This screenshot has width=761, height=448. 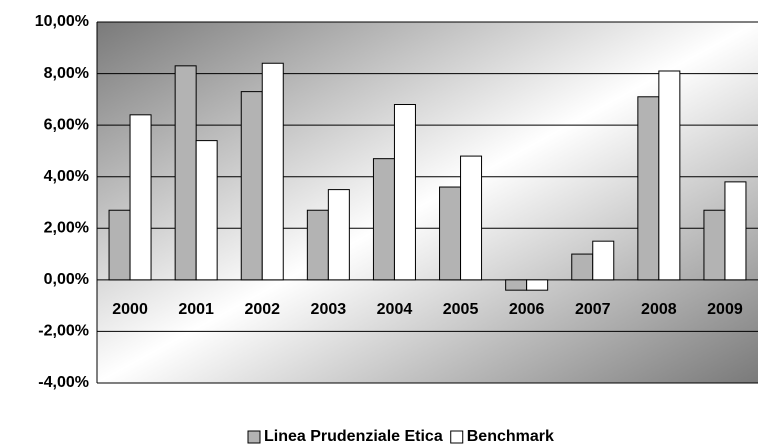 What do you see at coordinates (62, 21) in the screenshot?
I see `y-tick-label: 10,00%` at bounding box center [62, 21].